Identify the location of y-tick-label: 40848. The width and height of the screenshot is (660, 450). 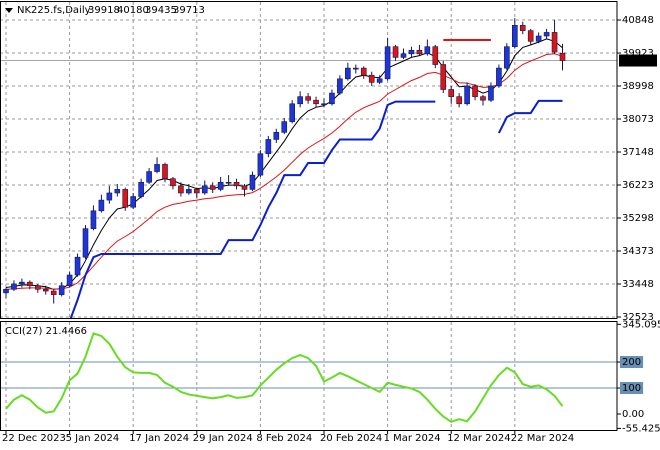
(638, 20).